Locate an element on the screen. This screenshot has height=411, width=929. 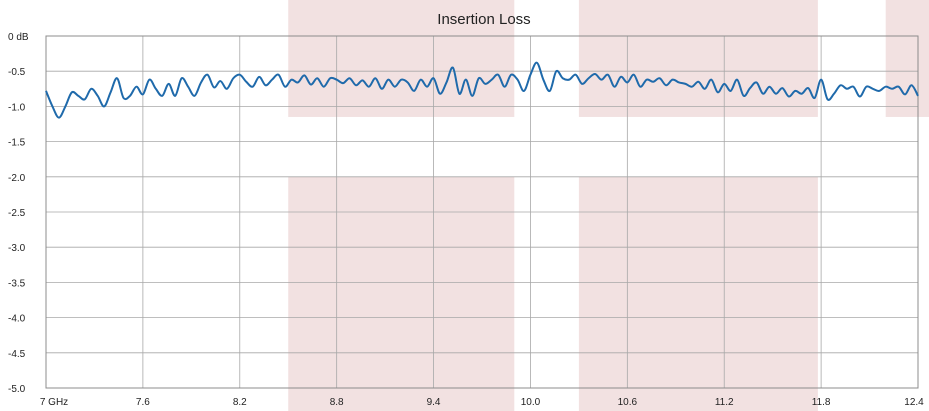
x-tick-label: 10.6 is located at coordinates (628, 402).